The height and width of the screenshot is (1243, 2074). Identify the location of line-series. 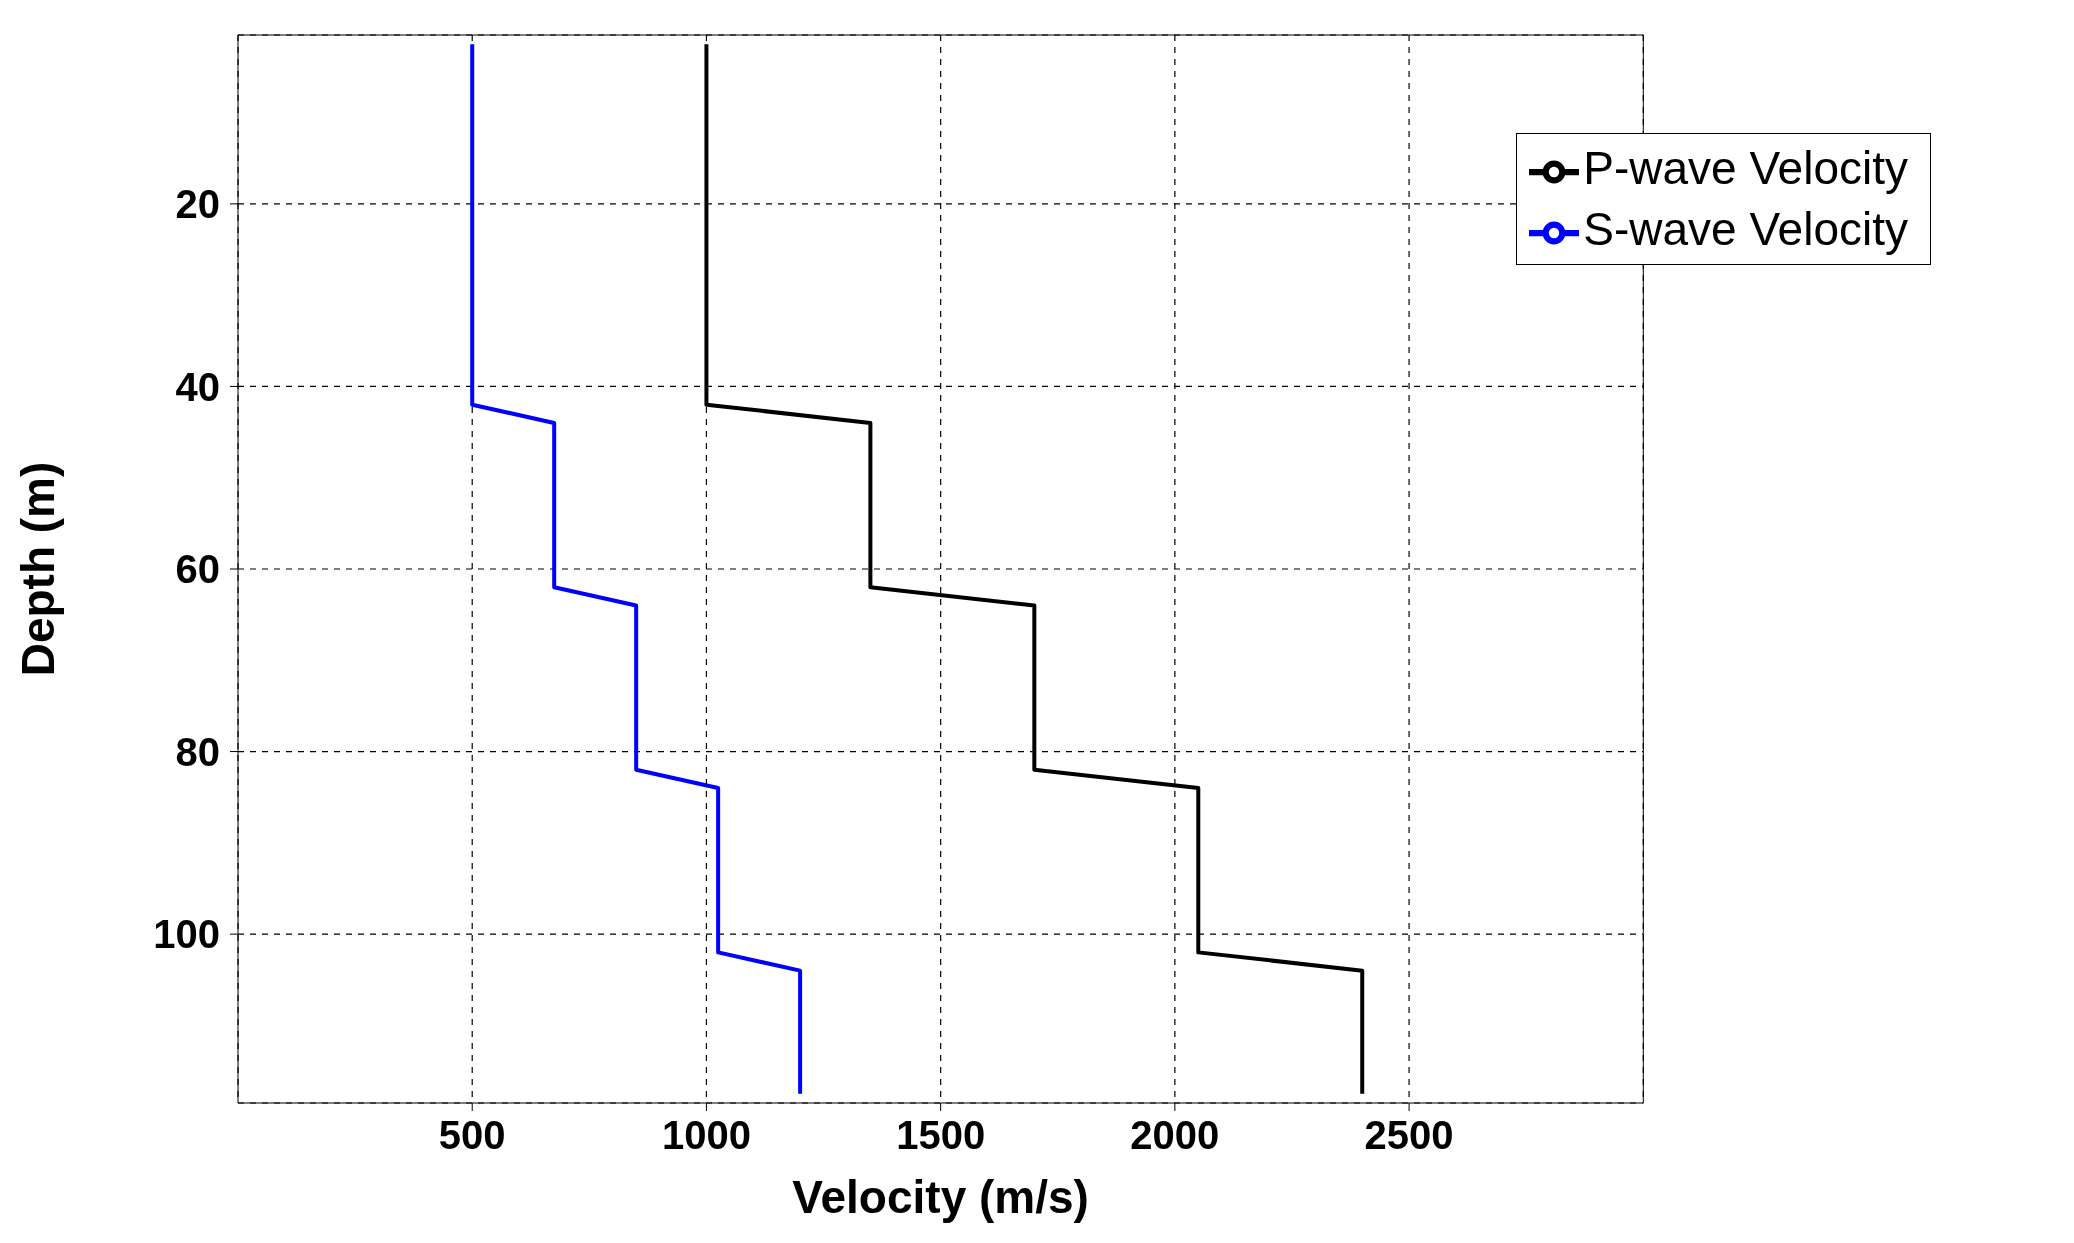
(636, 569).